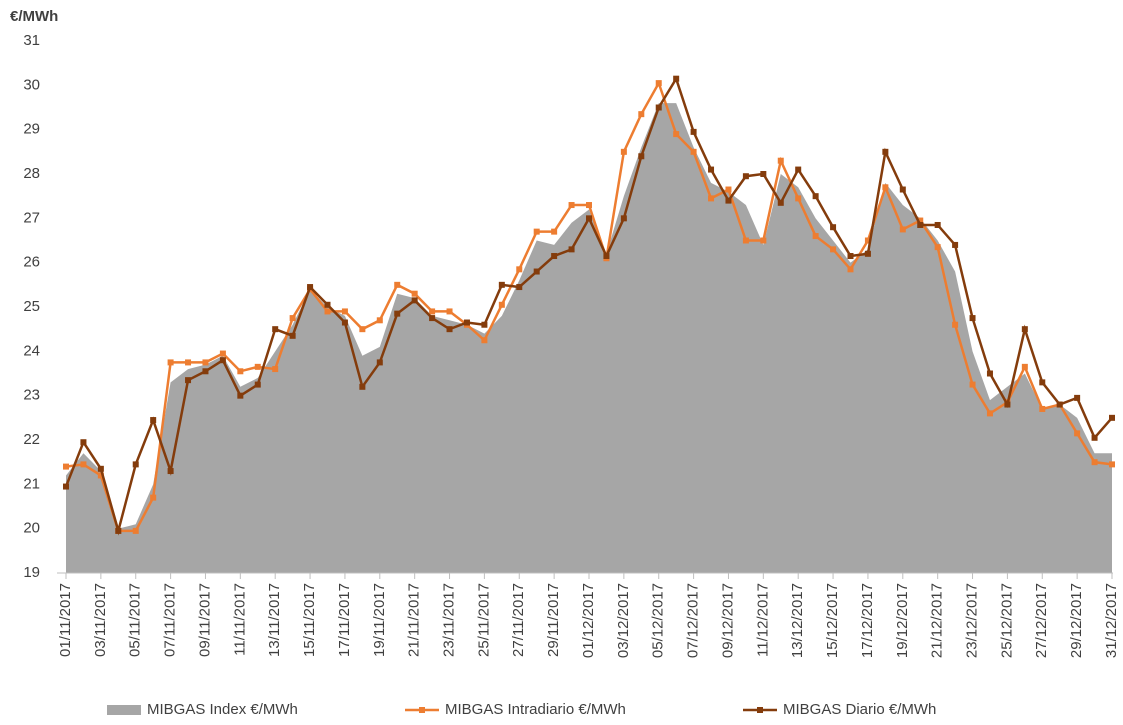  What do you see at coordinates (31, 84) in the screenshot?
I see `y-tick-label: 30` at bounding box center [31, 84].